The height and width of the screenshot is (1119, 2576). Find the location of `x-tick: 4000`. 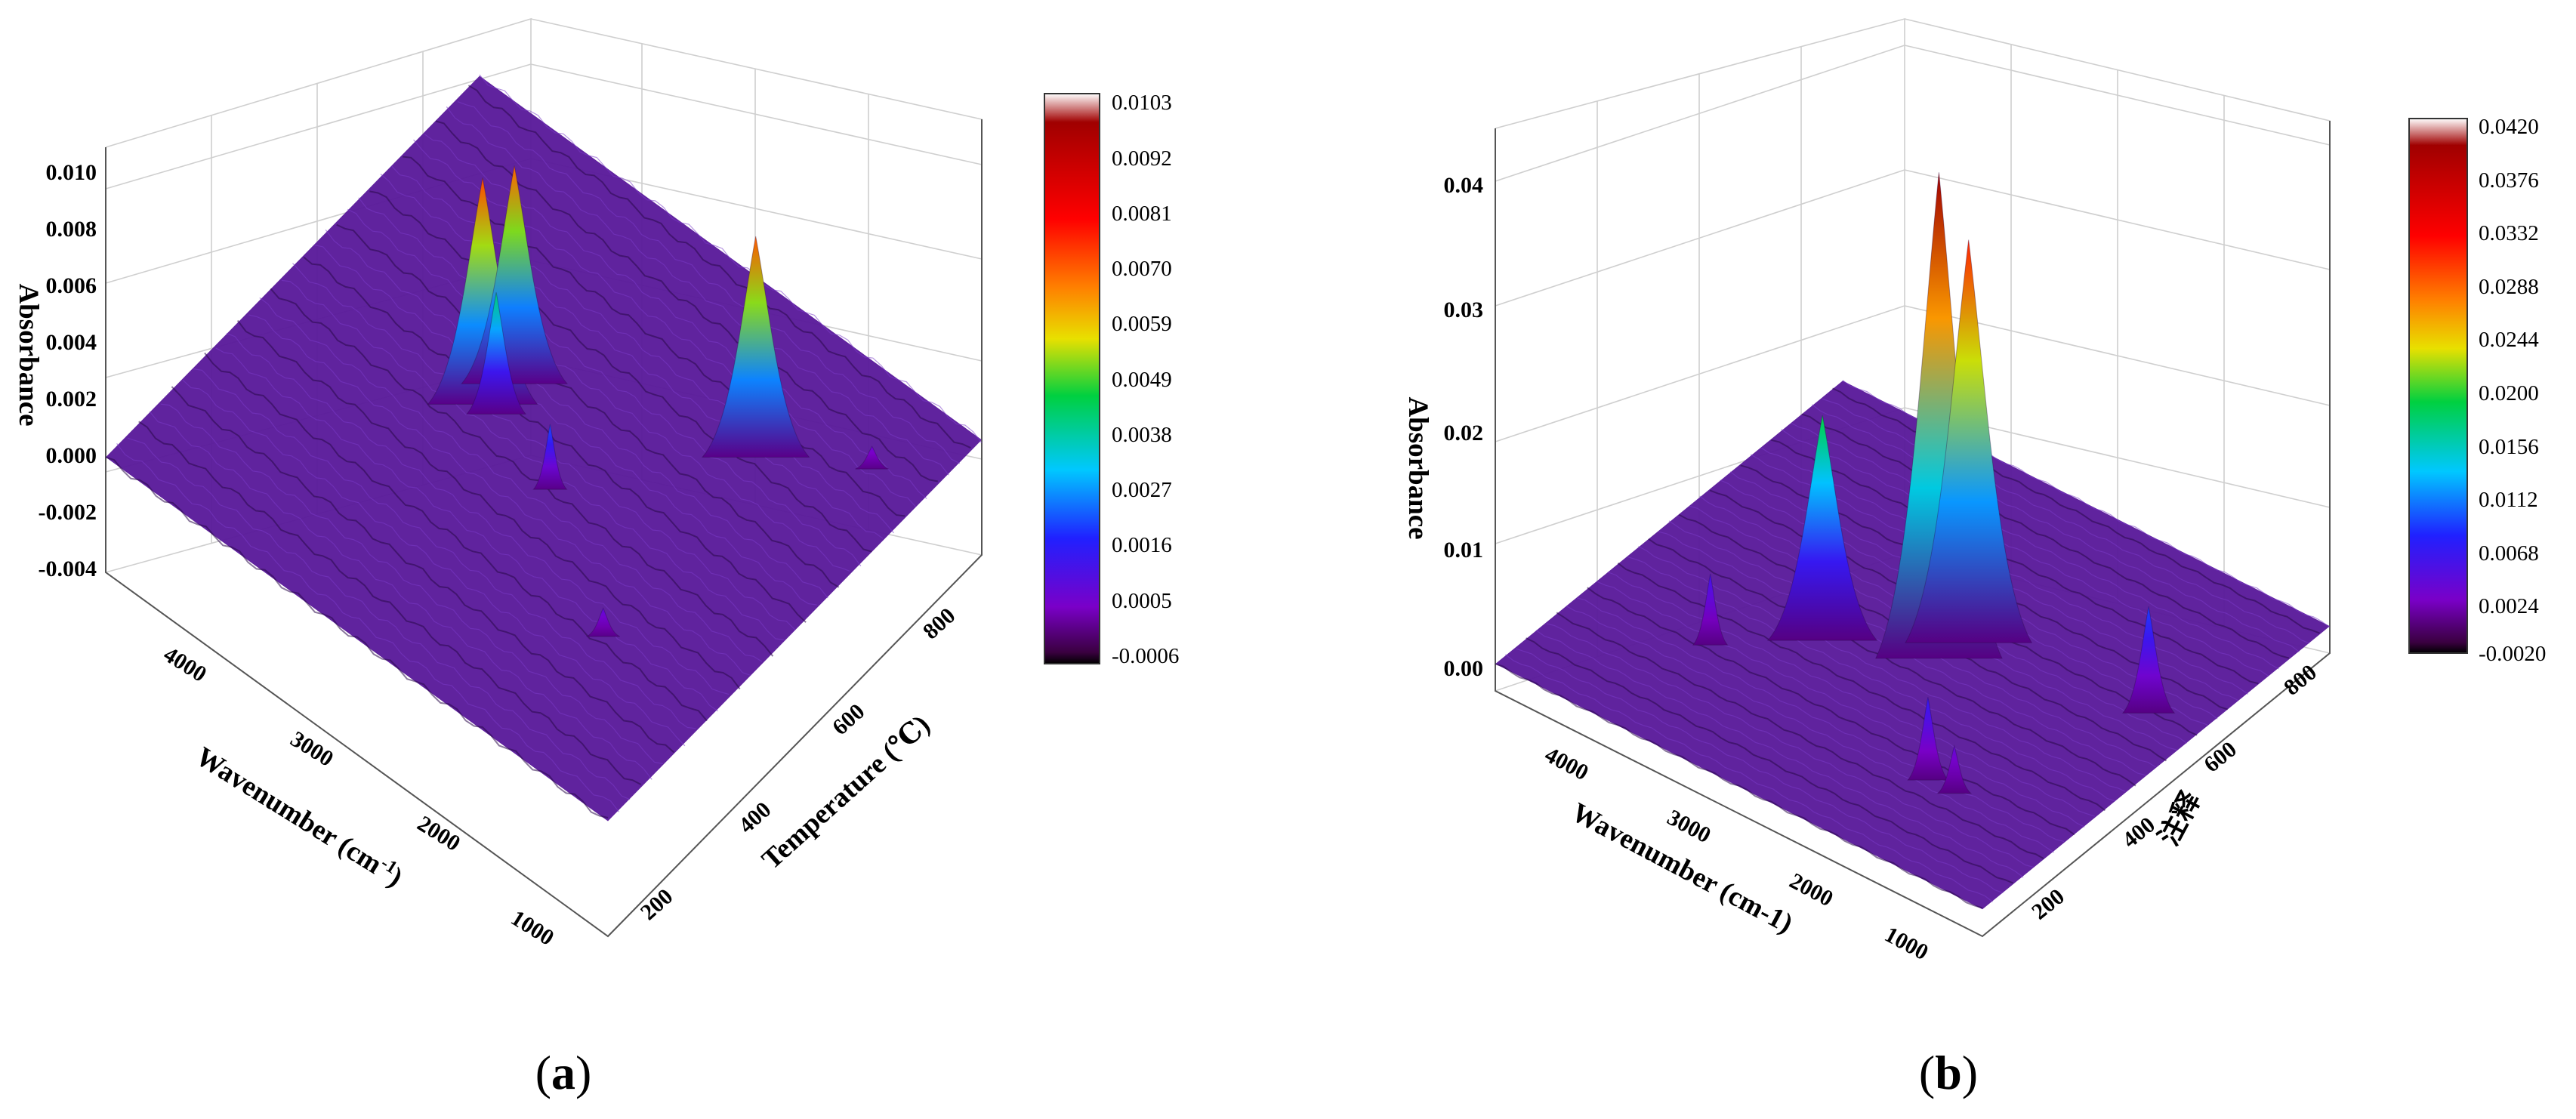

x-tick: 4000 is located at coordinates (1566, 763).